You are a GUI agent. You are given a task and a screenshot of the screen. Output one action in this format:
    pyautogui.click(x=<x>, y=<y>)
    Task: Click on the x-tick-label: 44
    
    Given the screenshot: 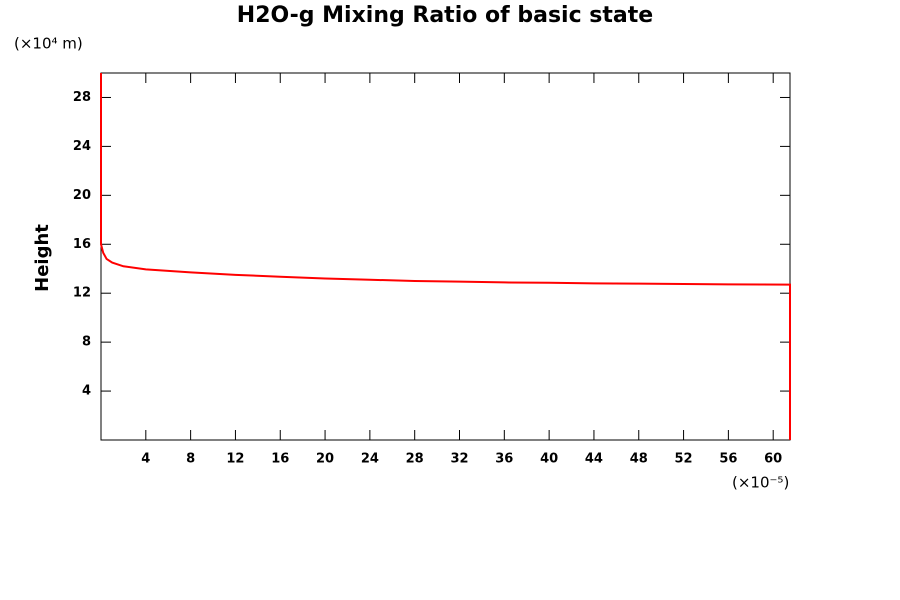 What is the action you would take?
    pyautogui.click(x=594, y=459)
    